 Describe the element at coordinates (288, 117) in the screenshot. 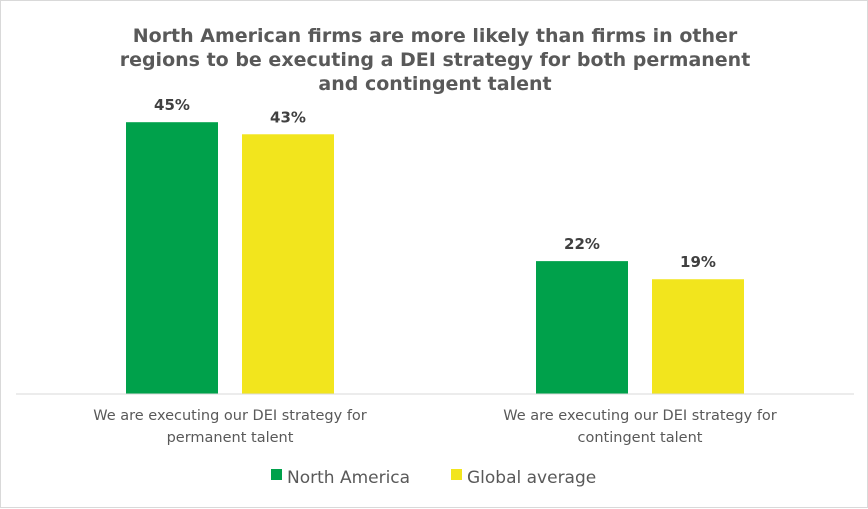

I see `data-label-global-average-1: 43%` at that location.